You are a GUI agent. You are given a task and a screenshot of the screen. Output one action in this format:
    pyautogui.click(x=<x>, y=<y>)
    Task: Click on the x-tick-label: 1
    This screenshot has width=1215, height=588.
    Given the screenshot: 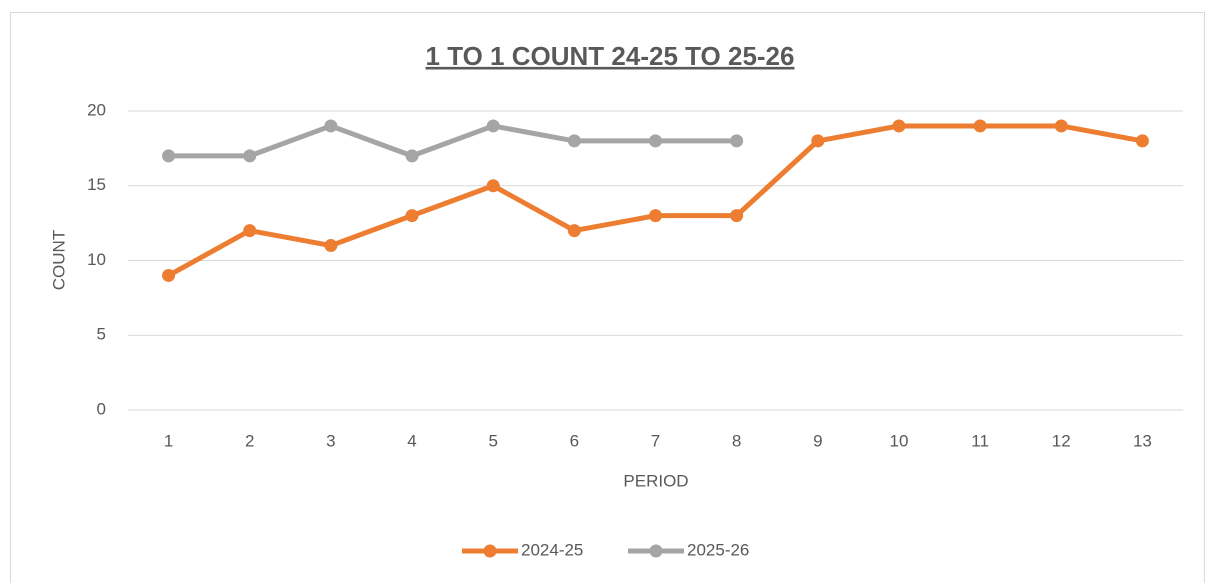 What is the action you would take?
    pyautogui.click(x=168, y=440)
    